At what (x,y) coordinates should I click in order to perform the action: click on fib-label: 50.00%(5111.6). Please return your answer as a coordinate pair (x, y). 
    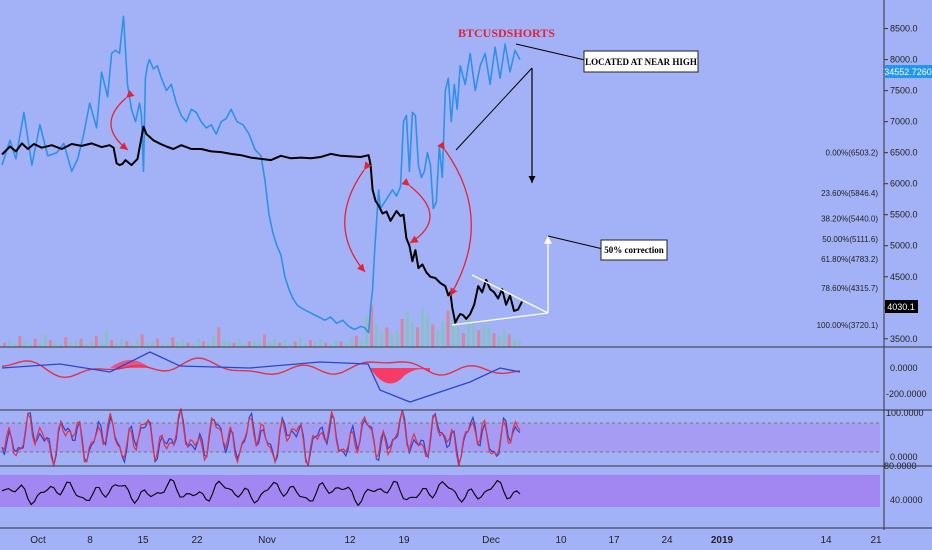
    Looking at the image, I should click on (850, 239).